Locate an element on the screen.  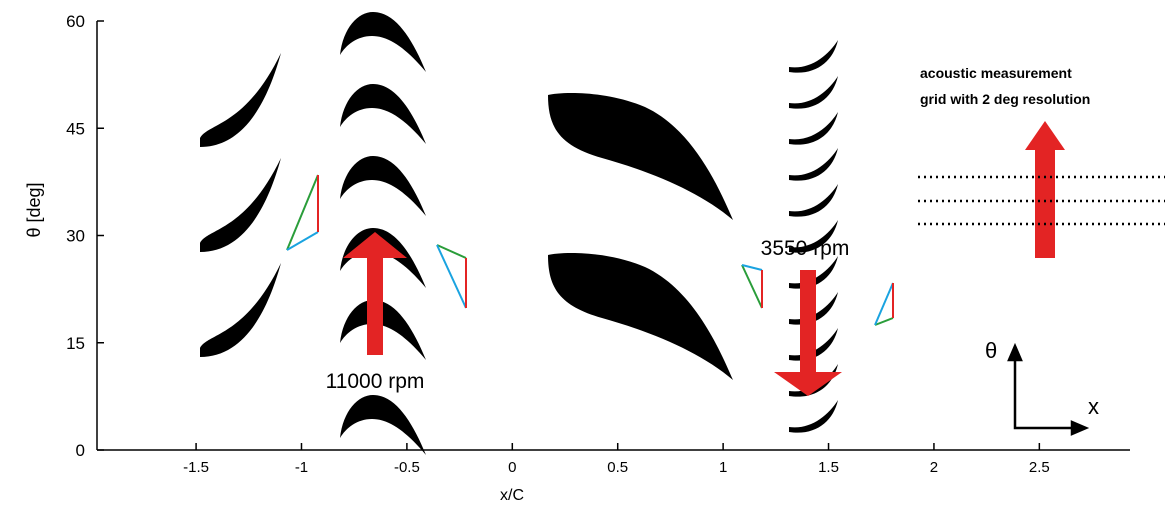
y-tick-label: 0 is located at coordinates (80, 450).